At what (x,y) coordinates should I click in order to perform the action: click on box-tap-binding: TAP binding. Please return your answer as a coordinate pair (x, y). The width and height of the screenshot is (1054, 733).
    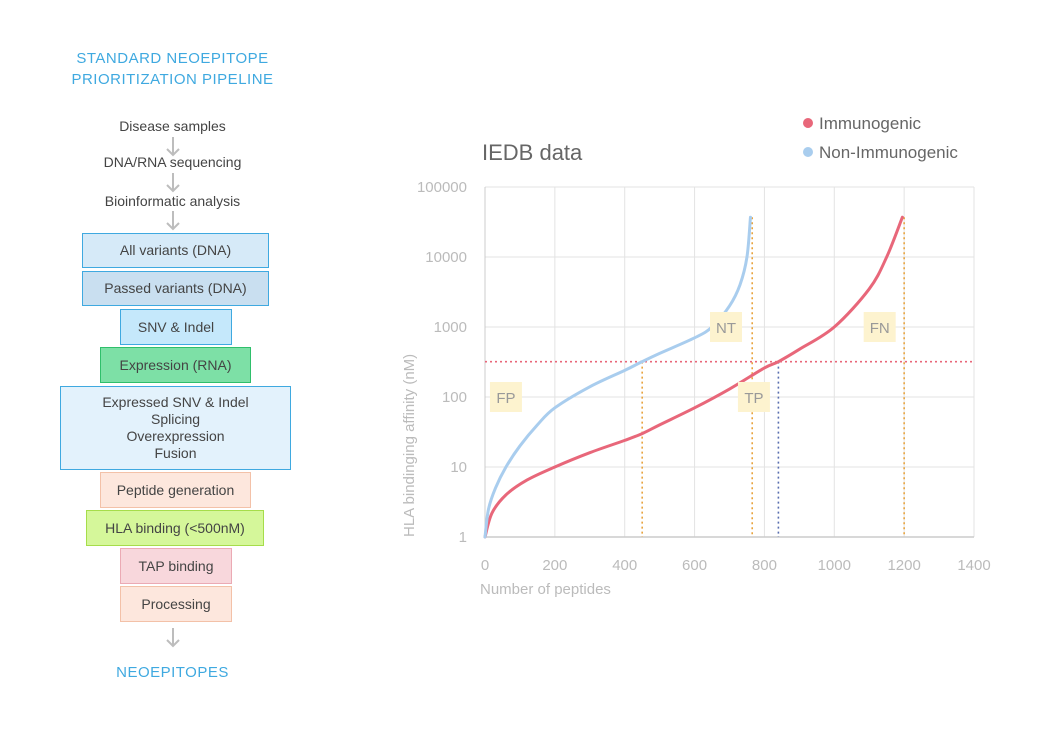
    Looking at the image, I should click on (176, 566).